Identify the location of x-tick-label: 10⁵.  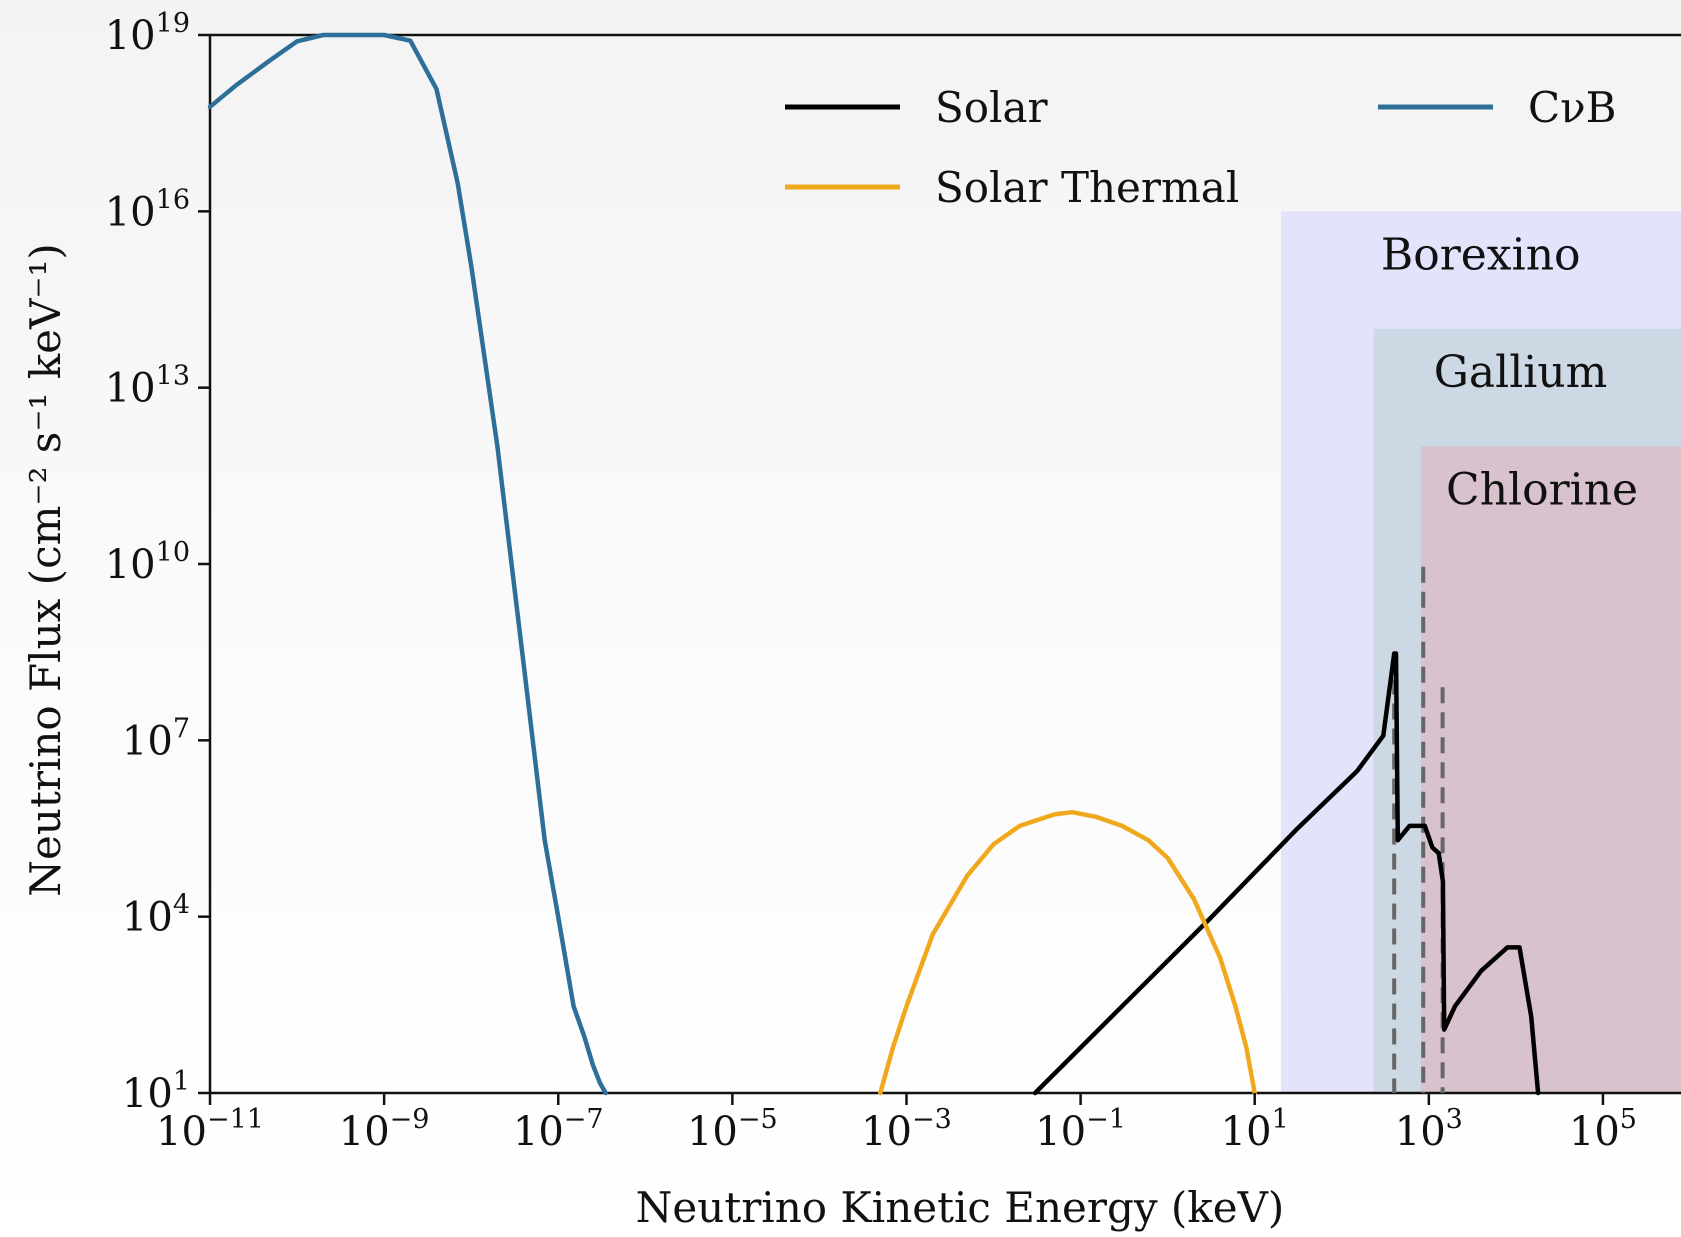
(1603, 1129).